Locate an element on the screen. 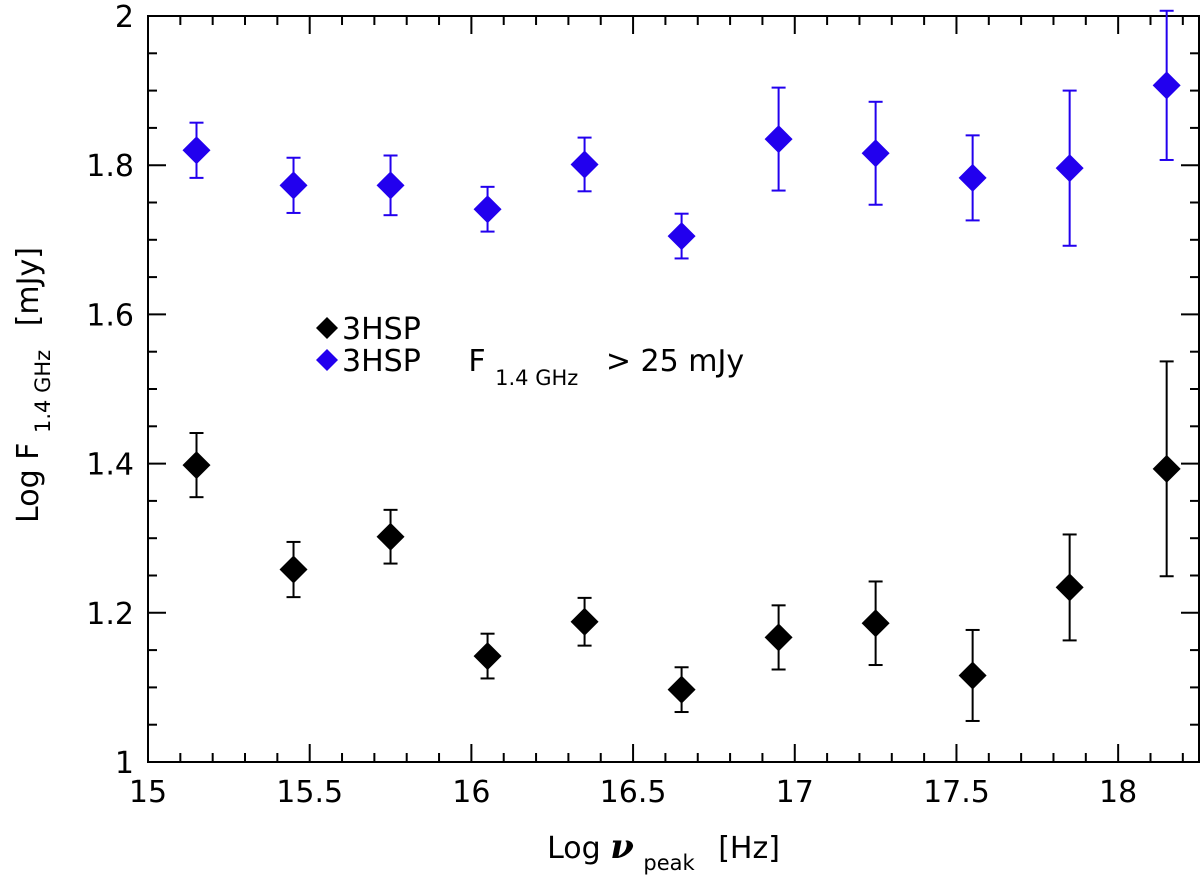 The width and height of the screenshot is (1200, 880). legend: 3HSP 3HSP F 1.4 GHz > 25 mJy is located at coordinates (530, 352).